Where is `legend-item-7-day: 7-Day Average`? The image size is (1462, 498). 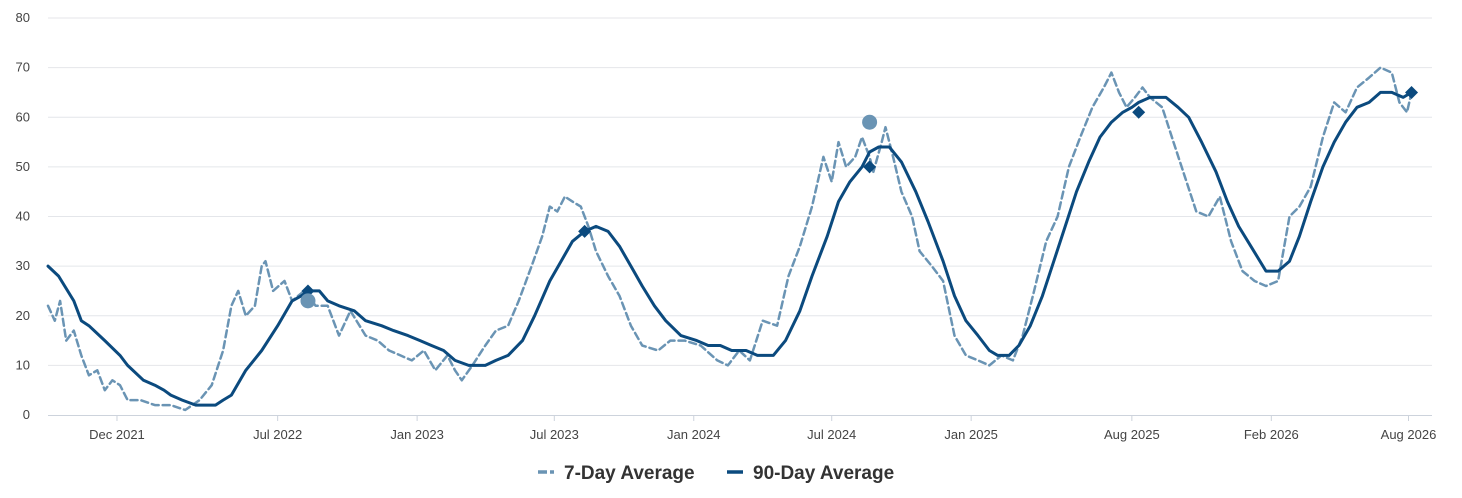
legend-item-7-day: 7-Day Average is located at coordinates (616, 473).